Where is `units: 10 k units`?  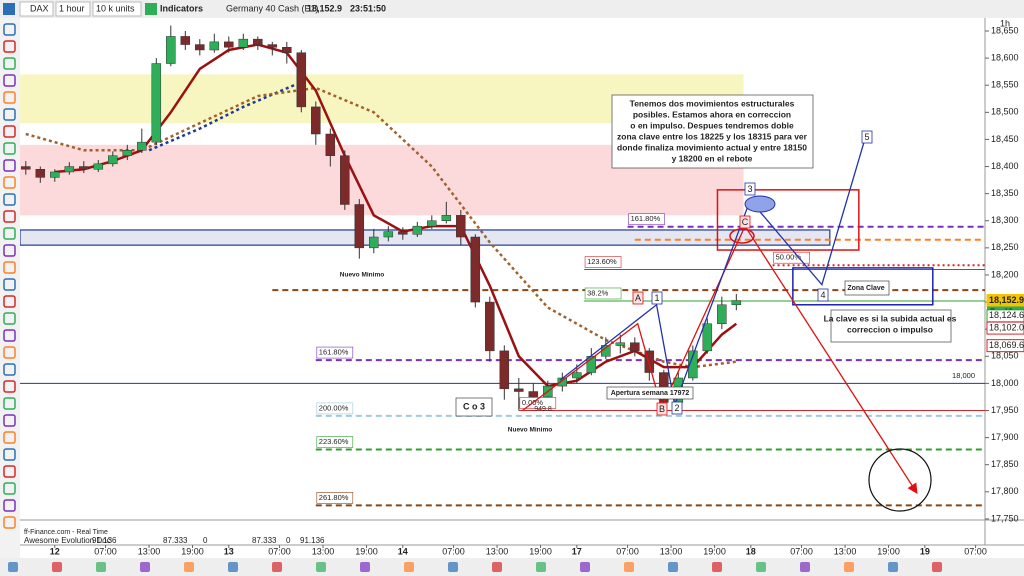
units: 10 k units is located at coordinates (115, 8).